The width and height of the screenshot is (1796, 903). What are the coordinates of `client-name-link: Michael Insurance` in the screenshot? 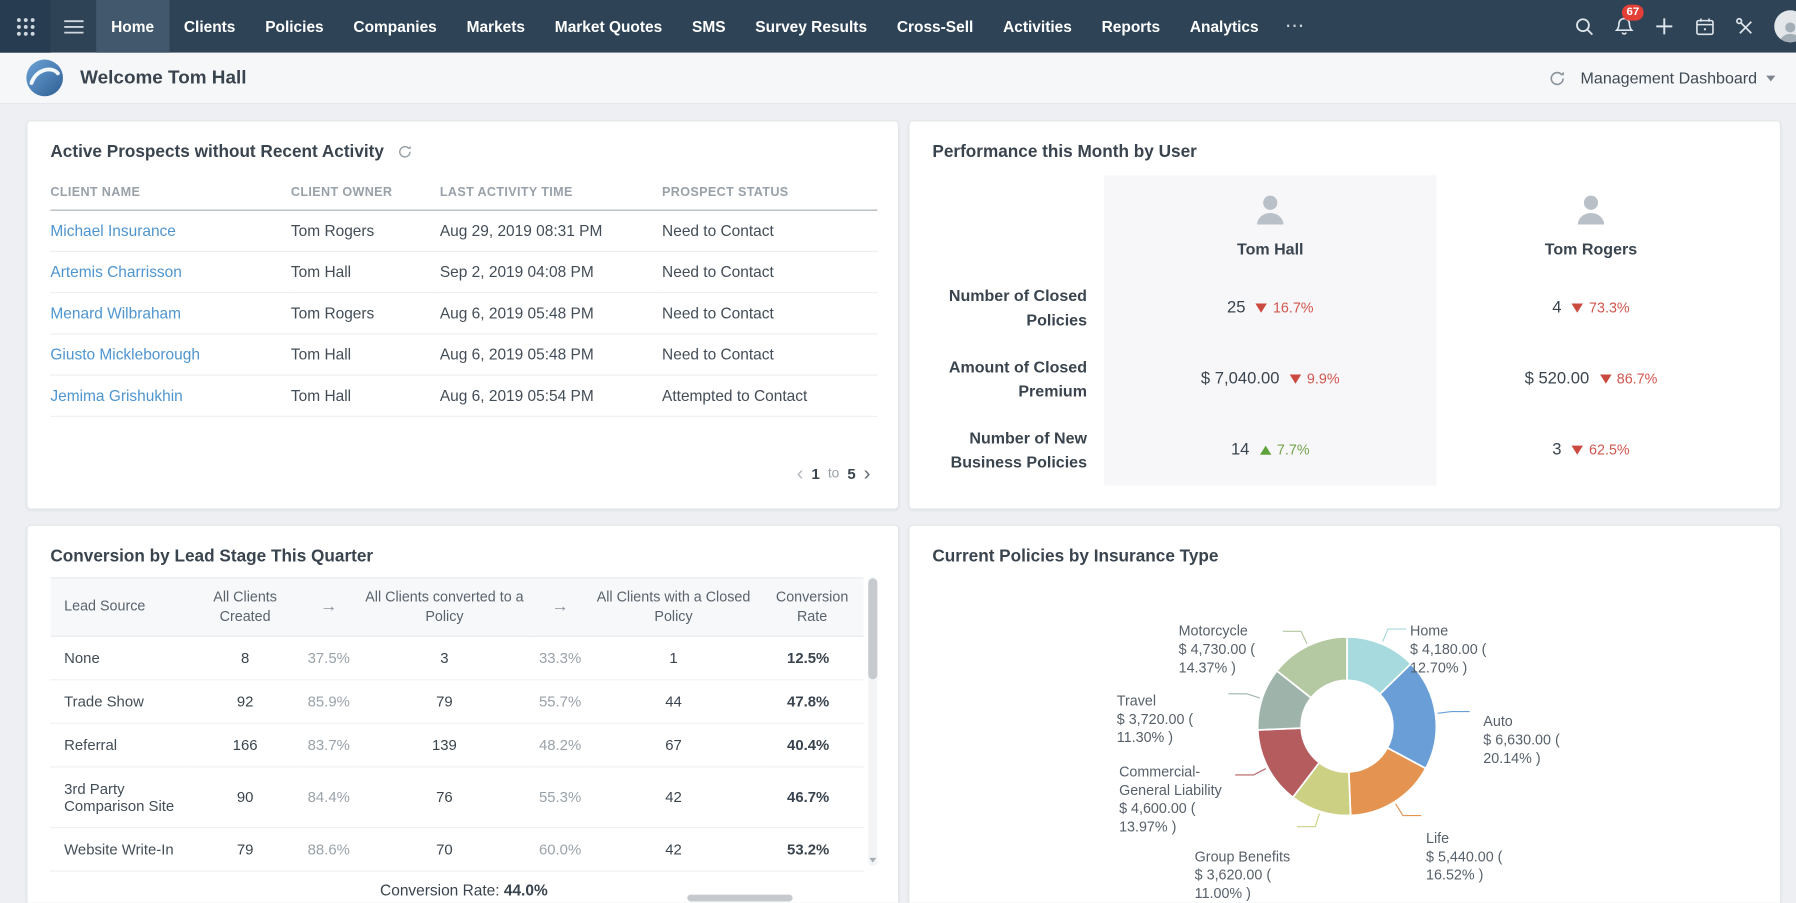 It's located at (113, 231).